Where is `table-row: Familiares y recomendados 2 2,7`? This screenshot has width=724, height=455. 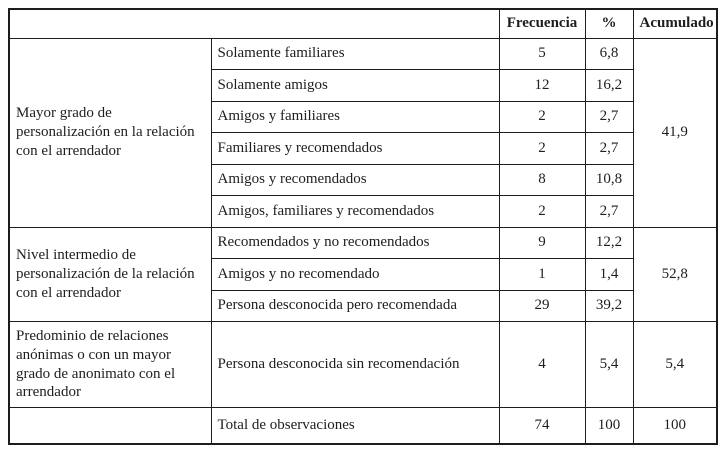
table-row: Familiares y recomendados 2 2,7 is located at coordinates (363, 148).